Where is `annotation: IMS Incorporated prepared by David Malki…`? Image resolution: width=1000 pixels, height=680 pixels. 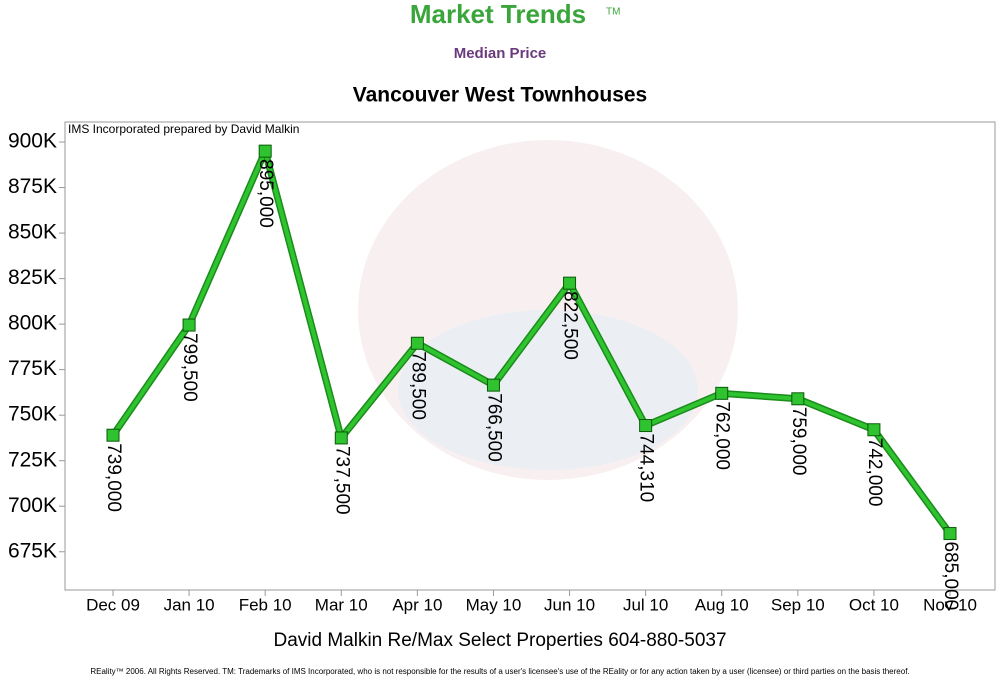 annotation: IMS Incorporated prepared by David Malki… is located at coordinates (183, 129).